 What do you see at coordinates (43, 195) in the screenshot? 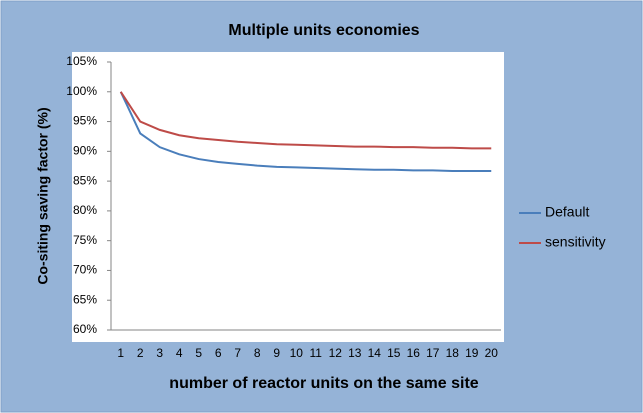
I see `y-axis-label: Co-siting saving factor (%)` at bounding box center [43, 195].